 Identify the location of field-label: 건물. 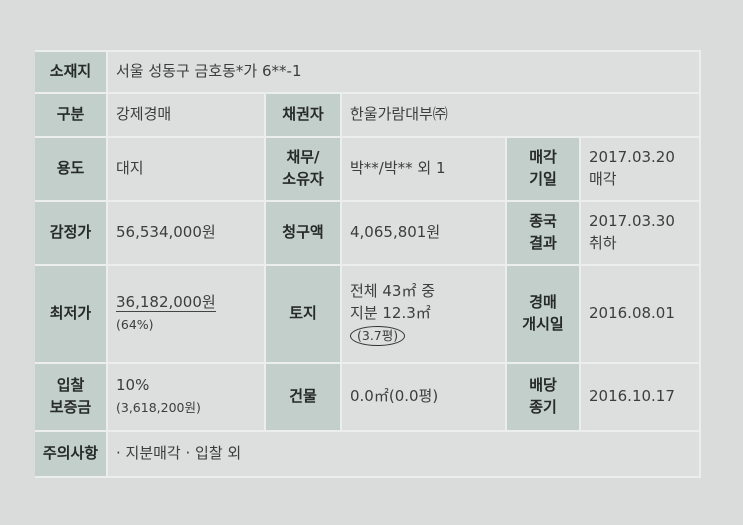
(303, 397).